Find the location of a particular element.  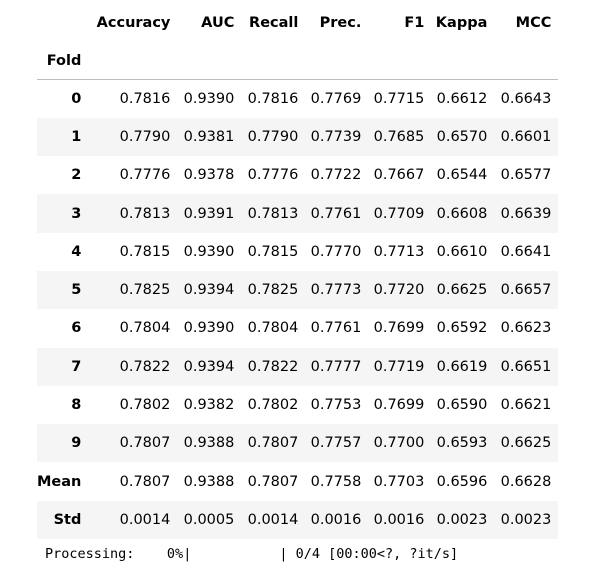

cell-precision: 0.7773 is located at coordinates (336, 290).